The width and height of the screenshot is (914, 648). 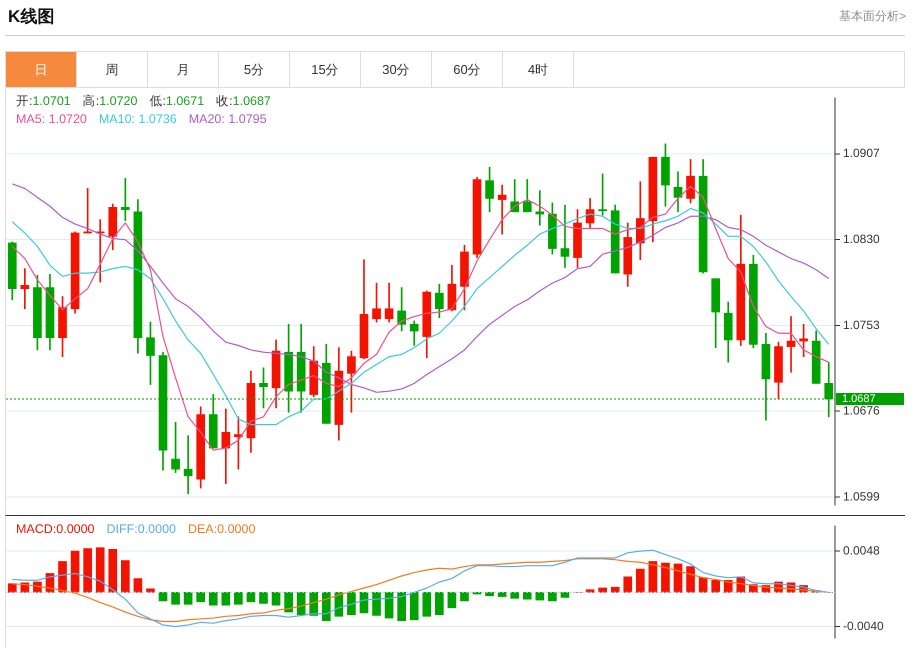 What do you see at coordinates (112, 69) in the screenshot?
I see `text: 周` at bounding box center [112, 69].